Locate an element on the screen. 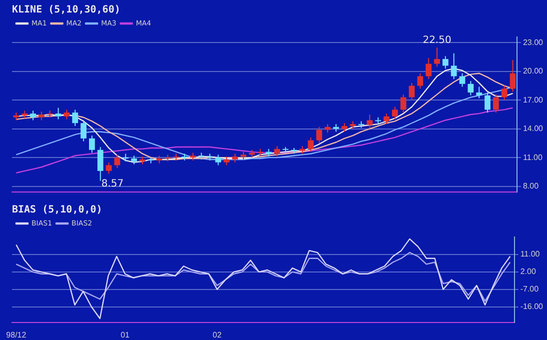  y-tick-label: -7.00 is located at coordinates (530, 289).